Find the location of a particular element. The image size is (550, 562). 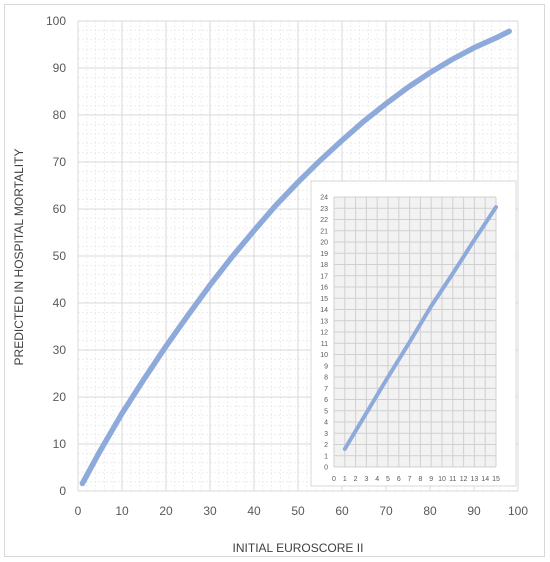

main-y-tick-labels: 0 10 20 30 40 50 60 70 80 90 100 is located at coordinates (56, 256).